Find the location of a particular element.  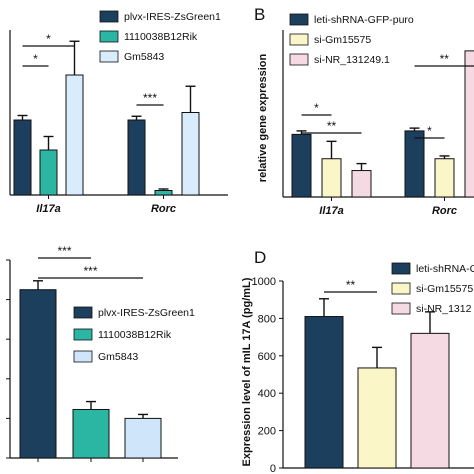

sig-0-label: *** is located at coordinates (64, 251).